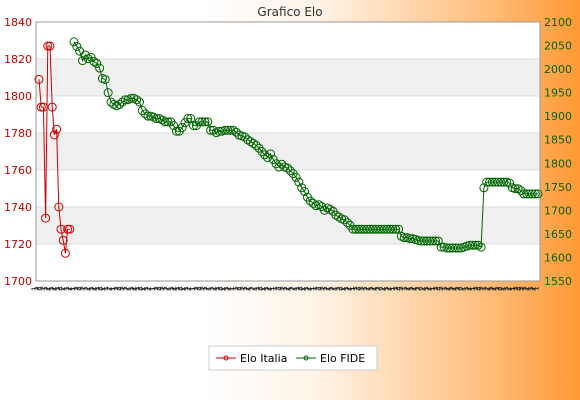  What do you see at coordinates (558, 140) in the screenshot?
I see `right-tick-label: 1850` at bounding box center [558, 140].